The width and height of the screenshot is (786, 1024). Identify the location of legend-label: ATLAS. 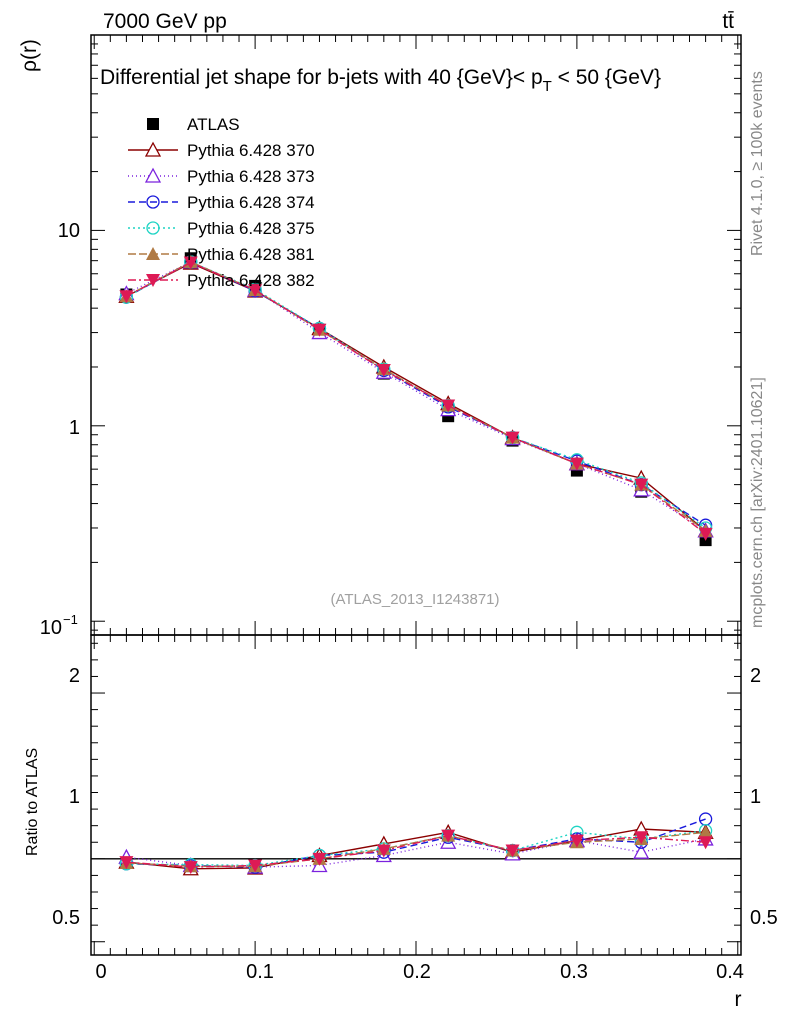
(213, 124).